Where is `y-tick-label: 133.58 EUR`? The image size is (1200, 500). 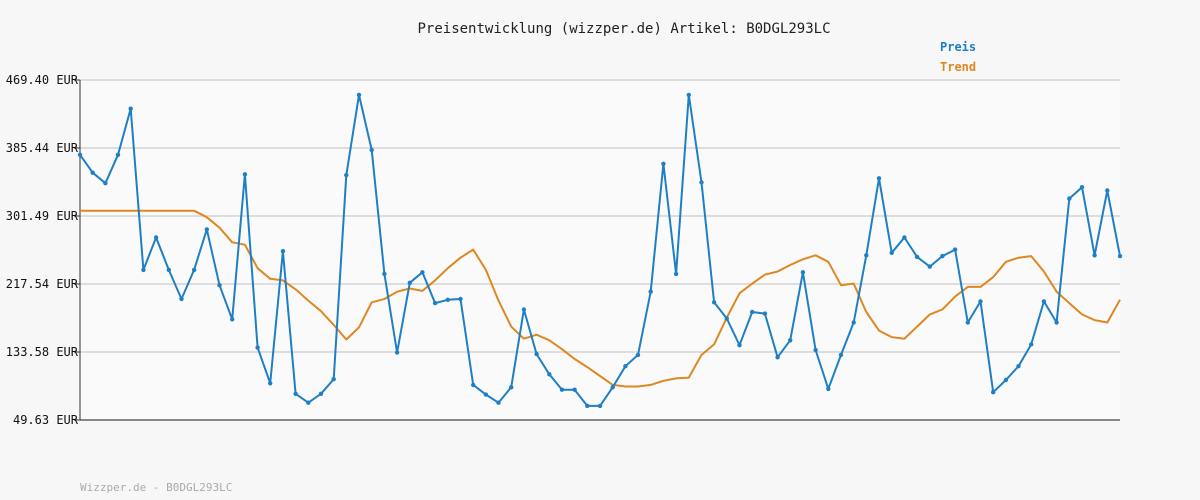 y-tick-label: 133.58 EUR is located at coordinates (42, 352).